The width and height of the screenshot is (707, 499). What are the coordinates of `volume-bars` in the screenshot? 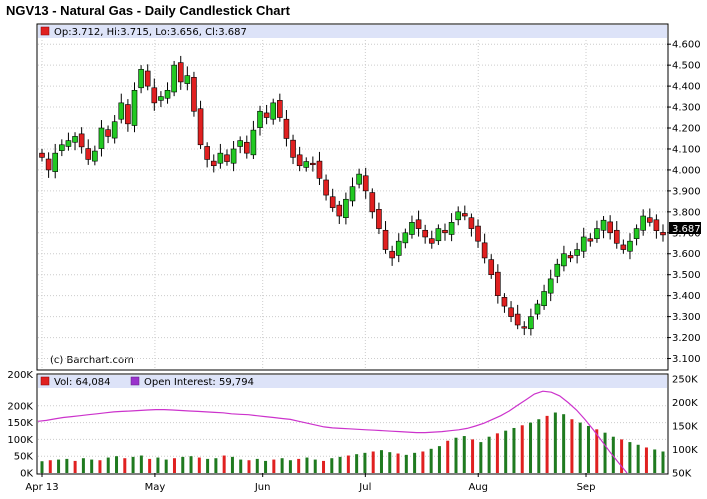 It's located at (352, 442).